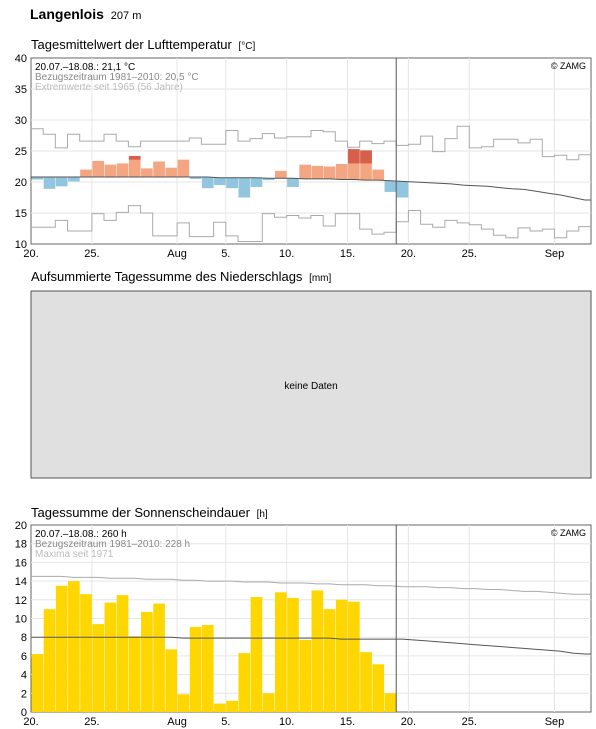  What do you see at coordinates (126, 16) in the screenshot?
I see `station-elevation: 207 m` at bounding box center [126, 16].